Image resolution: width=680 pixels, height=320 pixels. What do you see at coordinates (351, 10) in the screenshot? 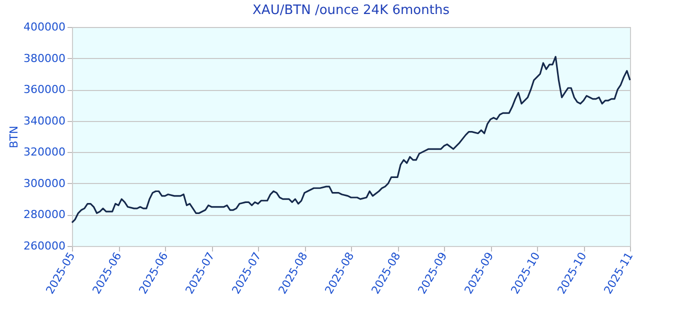
I see `chart-title: XAU/BTN /ounce 24K 6months` at bounding box center [351, 10].